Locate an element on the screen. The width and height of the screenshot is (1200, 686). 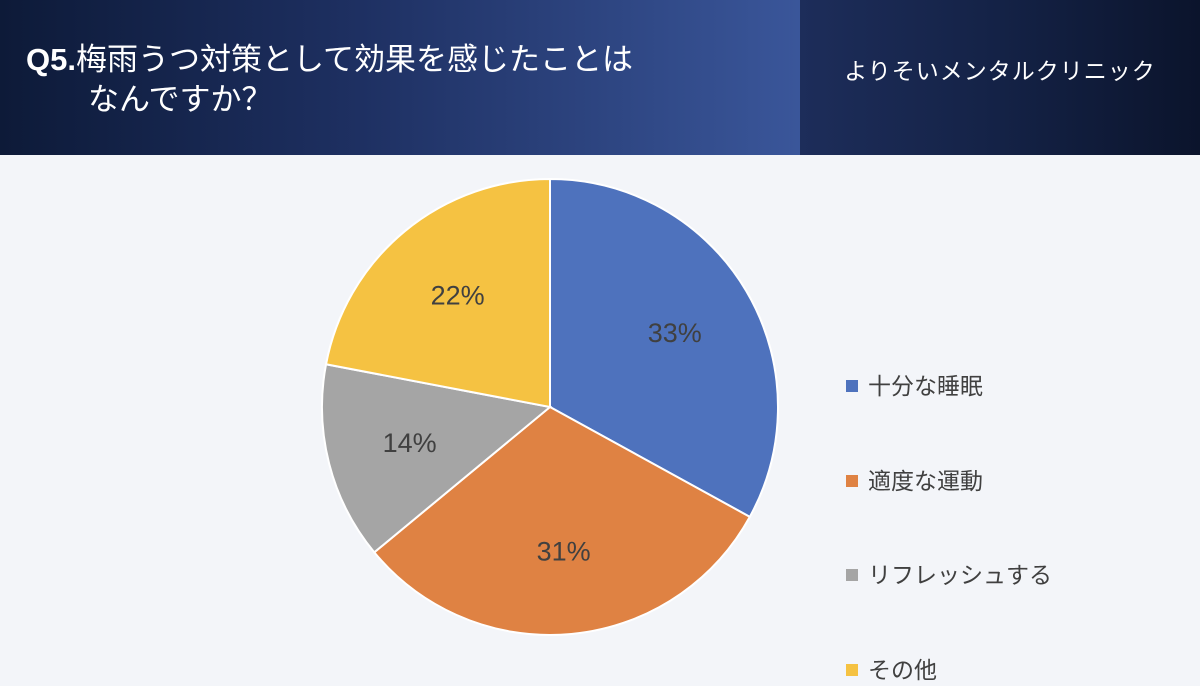
pie-slice-sleep is located at coordinates (664, 348).